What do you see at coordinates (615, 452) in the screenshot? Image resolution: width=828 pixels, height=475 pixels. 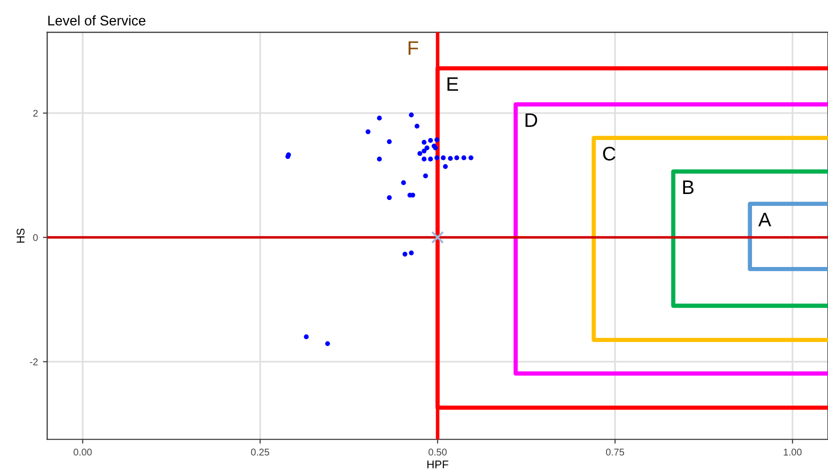 I see `x-tick-label: 0.75` at bounding box center [615, 452].